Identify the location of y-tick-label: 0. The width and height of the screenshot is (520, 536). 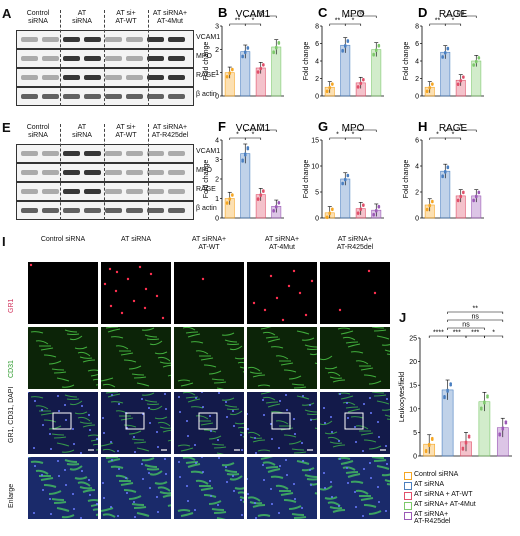
(217, 97).